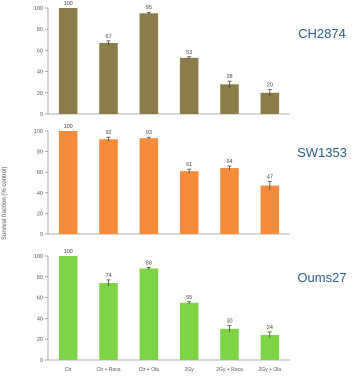 The height and width of the screenshot is (378, 364). Describe the element at coordinates (321, 277) in the screenshot. I see `panel-title: Oums27` at that location.